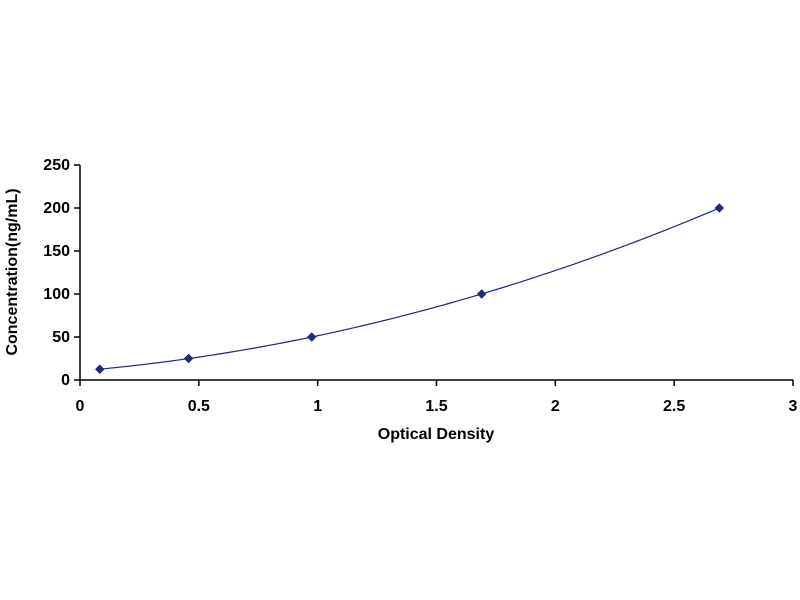 The width and height of the screenshot is (800, 600). Describe the element at coordinates (65, 380) in the screenshot. I see `y-tick-label: 0` at that location.